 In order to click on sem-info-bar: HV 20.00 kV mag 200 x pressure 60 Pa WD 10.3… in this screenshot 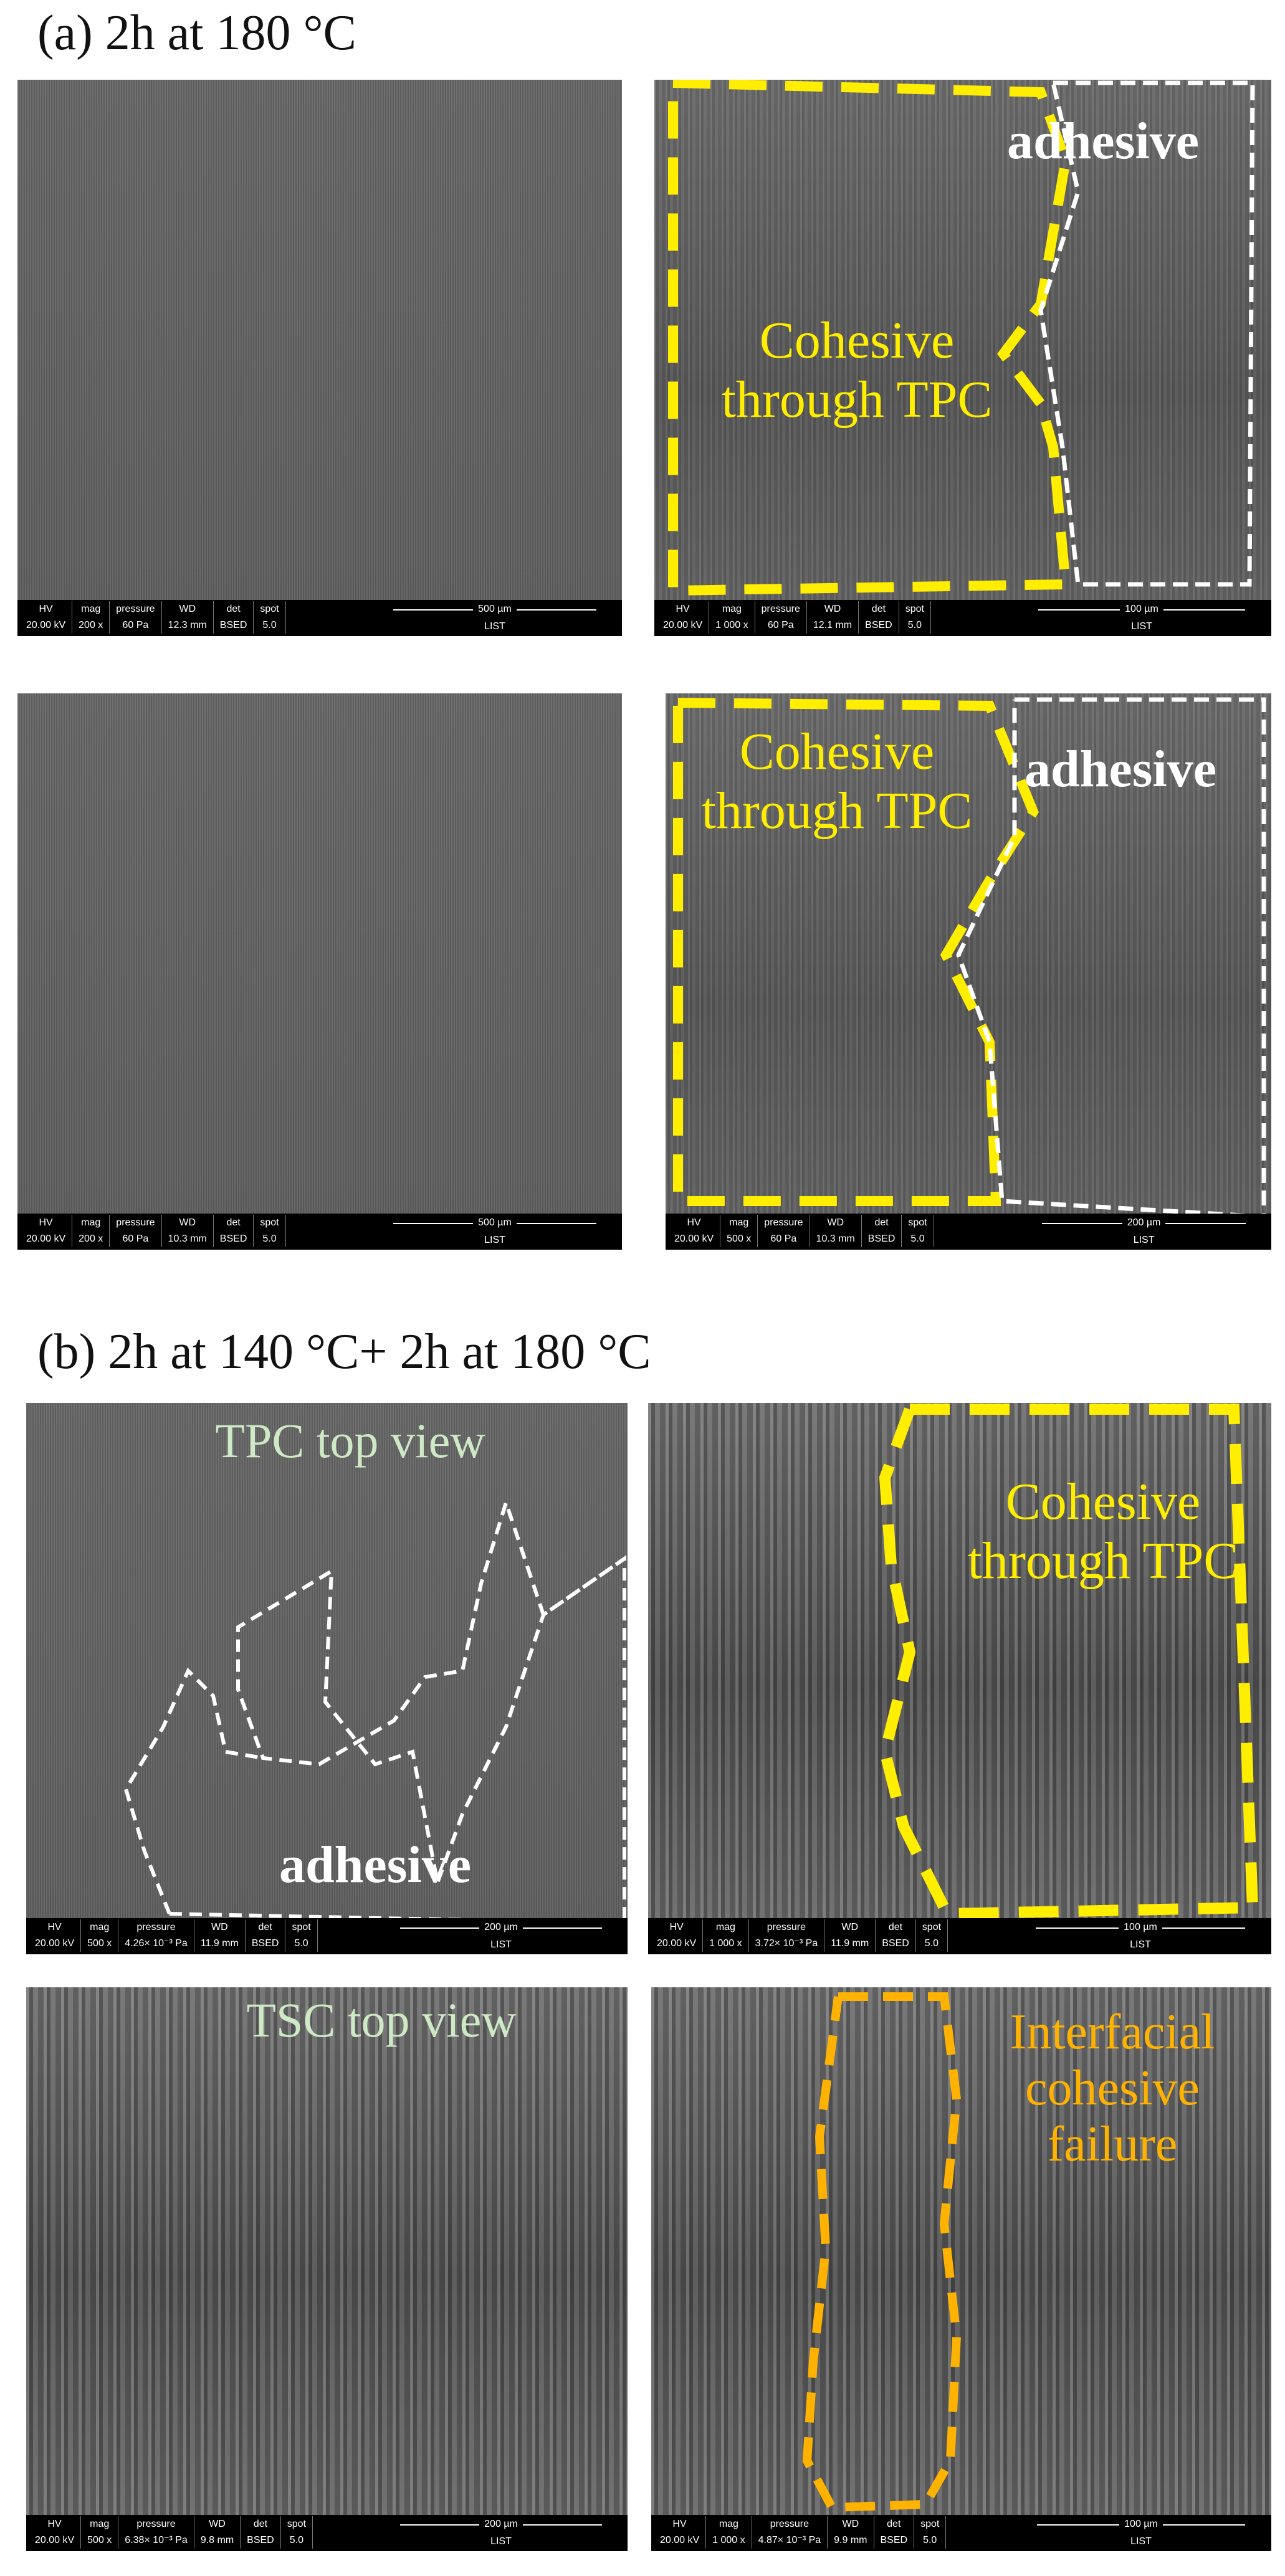, I will do `click(320, 1232)`.